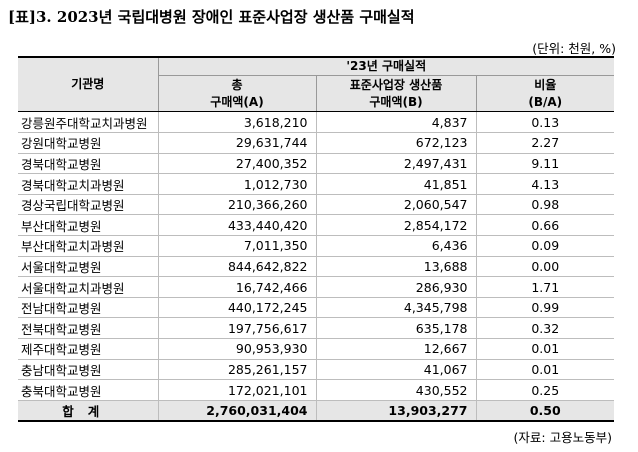  I want to click on header-std-line1: 표준사업장 생산품, so click(396, 84).